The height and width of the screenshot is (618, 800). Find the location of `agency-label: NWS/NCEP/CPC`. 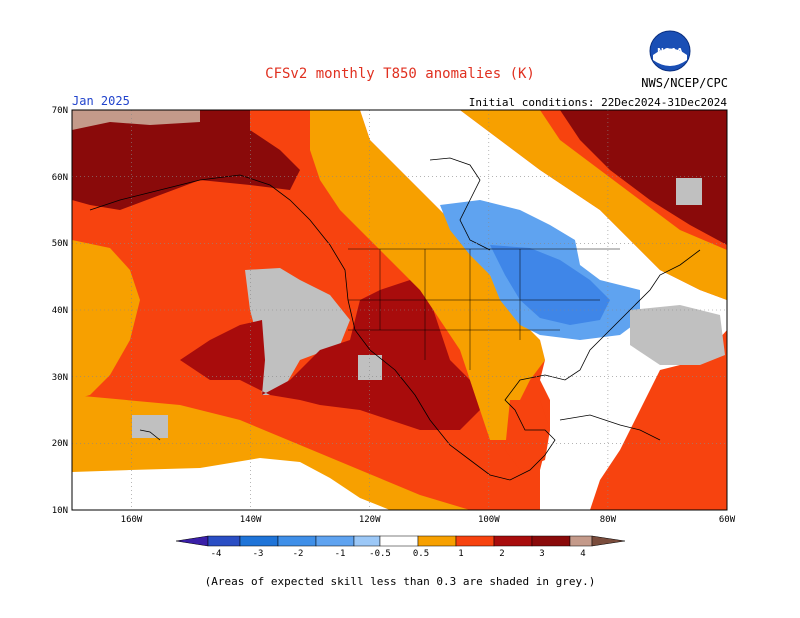

agency-label: NWS/NCEP/CPC is located at coordinates (684, 83).